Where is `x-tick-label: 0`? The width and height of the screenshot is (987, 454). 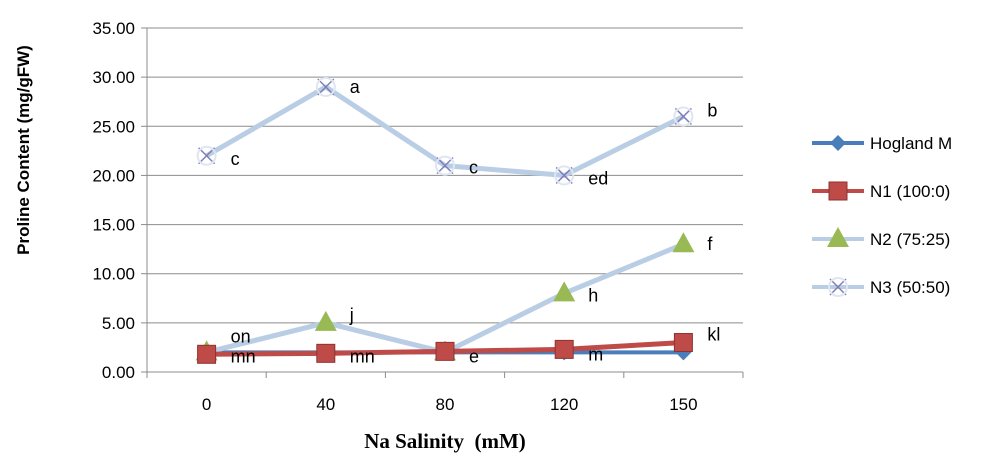 x-tick-label: 0 is located at coordinates (206, 404).